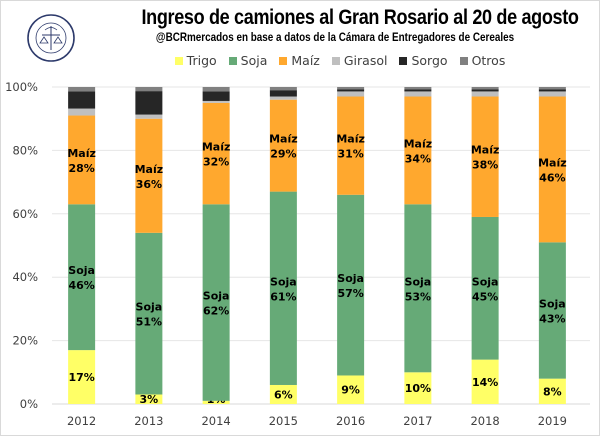 This screenshot has width=600, height=436. What do you see at coordinates (552, 169) in the screenshot?
I see `bar-segment-maiz-2019` at bounding box center [552, 169].